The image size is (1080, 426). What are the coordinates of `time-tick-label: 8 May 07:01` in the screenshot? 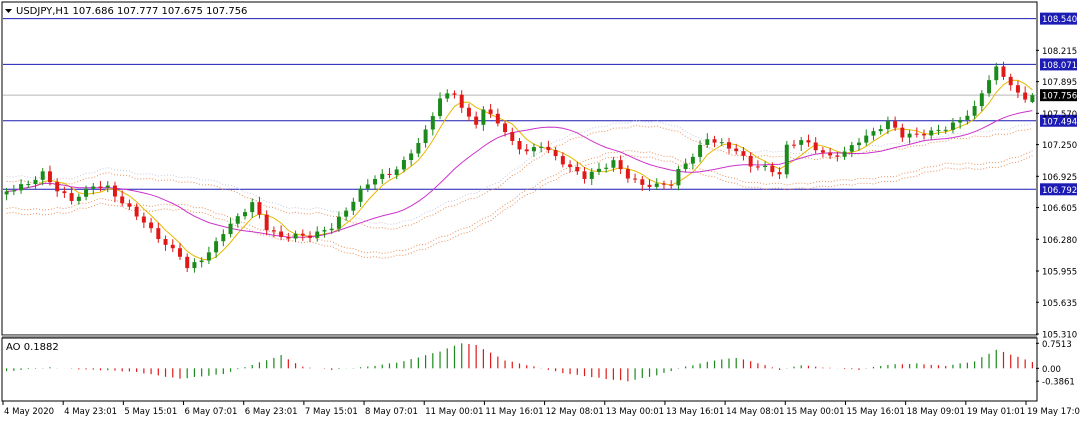 It's located at (391, 412).